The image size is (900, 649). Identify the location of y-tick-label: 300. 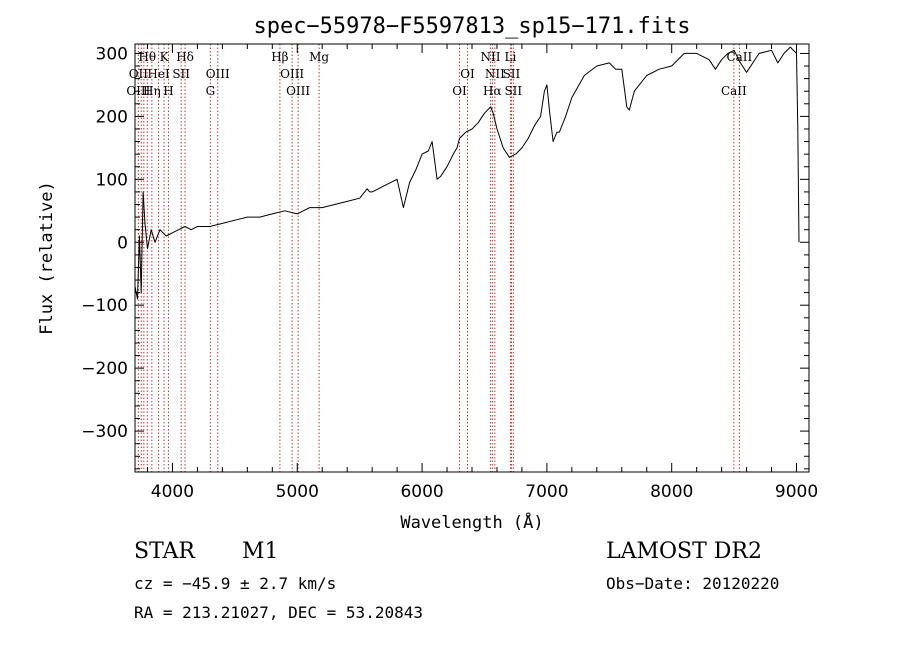
(112, 54).